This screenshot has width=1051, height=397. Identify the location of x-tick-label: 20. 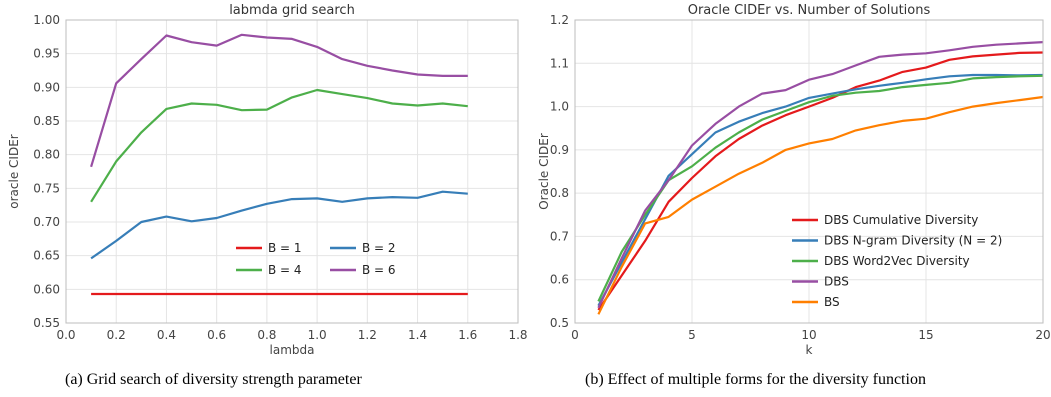
(1042, 335).